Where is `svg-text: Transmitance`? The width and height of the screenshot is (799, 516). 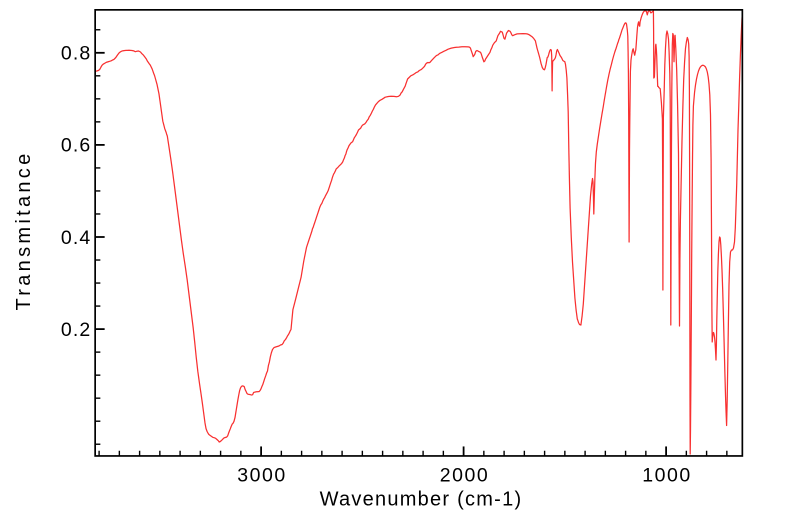
svg-text: Transmitance is located at coordinates (24, 230).